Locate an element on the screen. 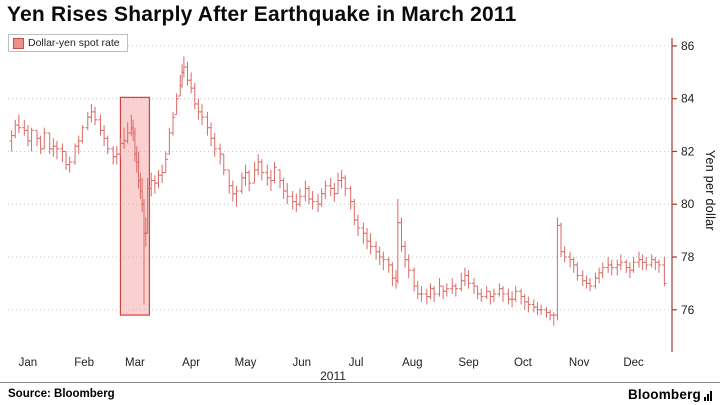  svg-text: Jul is located at coordinates (356, 363).